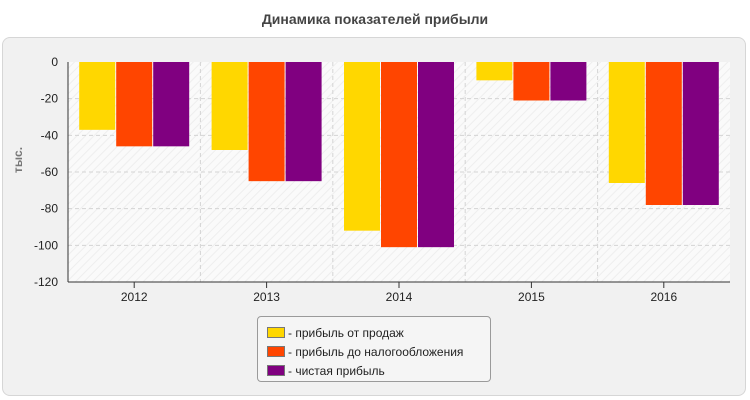  Describe the element at coordinates (50, 135) in the screenshot. I see `y-tick-label: -40` at that location.